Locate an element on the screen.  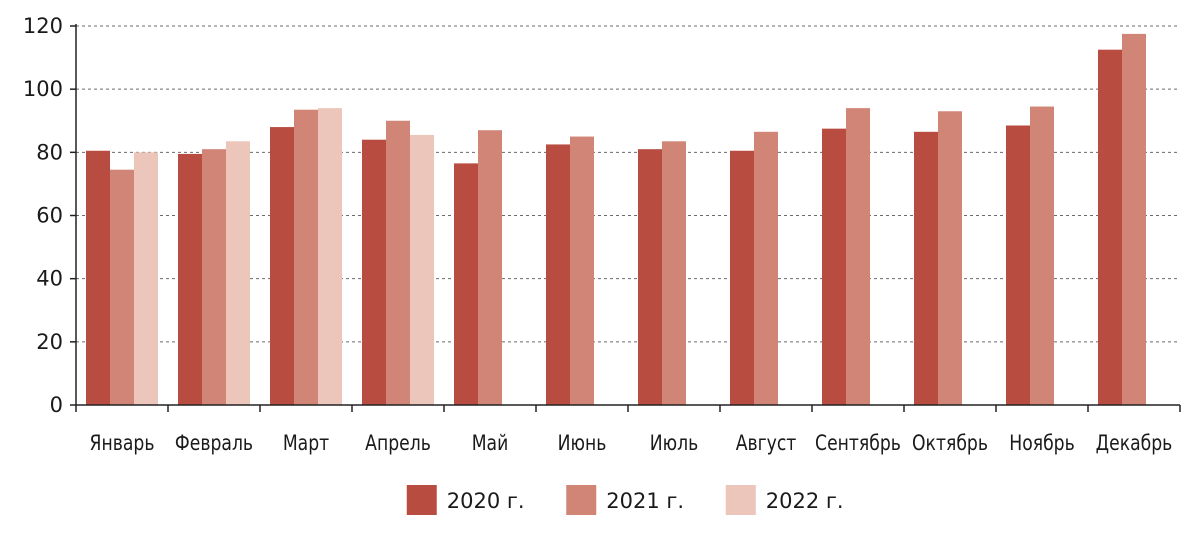
x-tick-label: Август is located at coordinates (766, 442).